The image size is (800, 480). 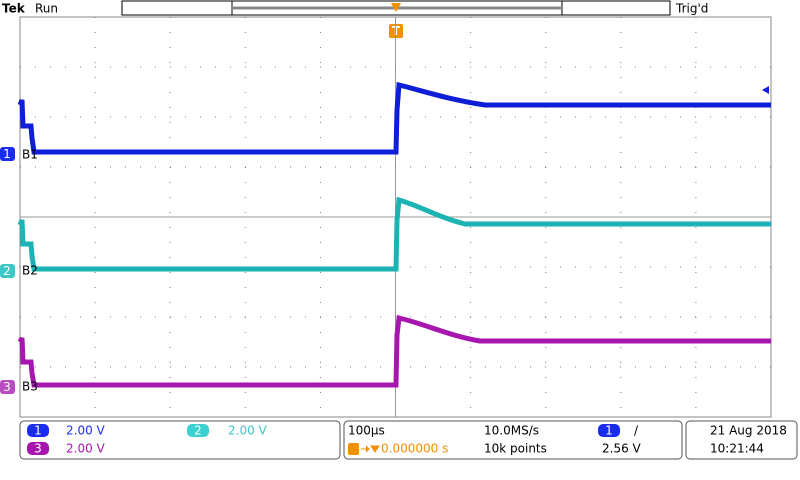 I want to click on trigger-offset-icon, so click(x=370, y=449).